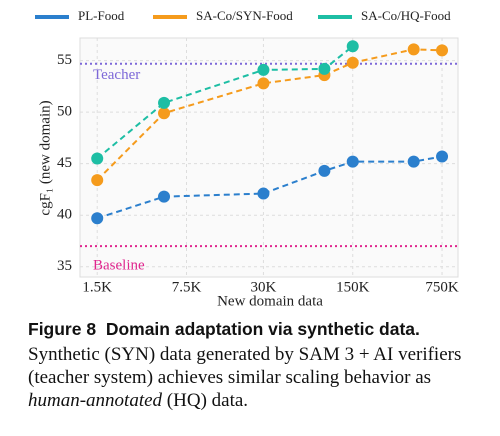  I want to click on figure-label: Figure 8, so click(62, 329).